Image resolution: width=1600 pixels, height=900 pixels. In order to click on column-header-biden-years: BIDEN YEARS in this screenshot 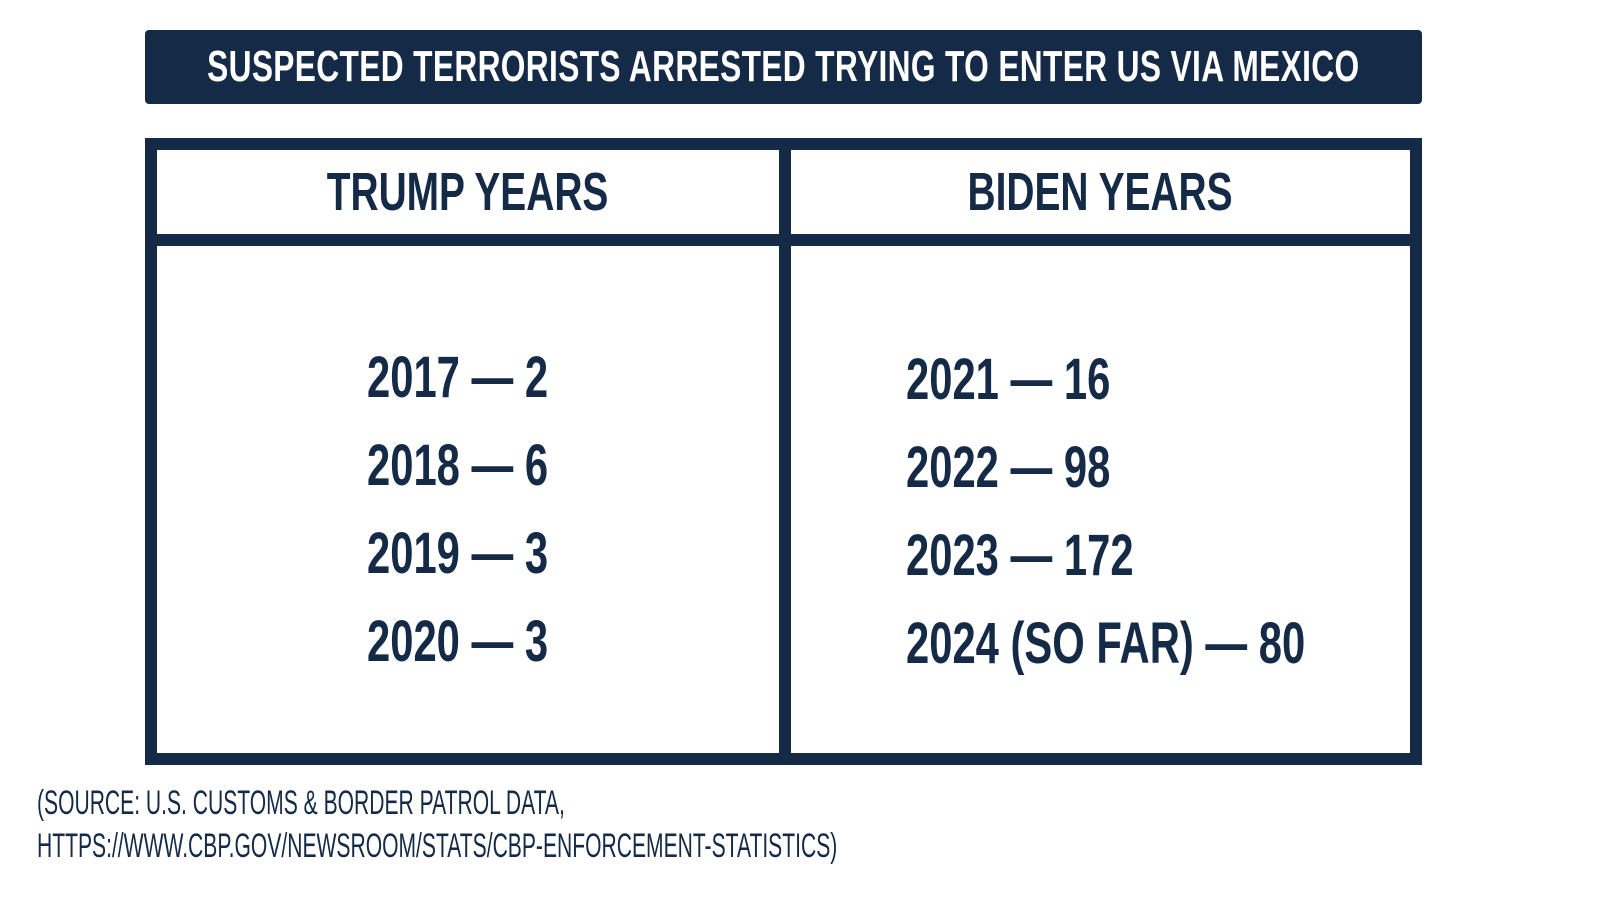, I will do `click(1100, 192)`.